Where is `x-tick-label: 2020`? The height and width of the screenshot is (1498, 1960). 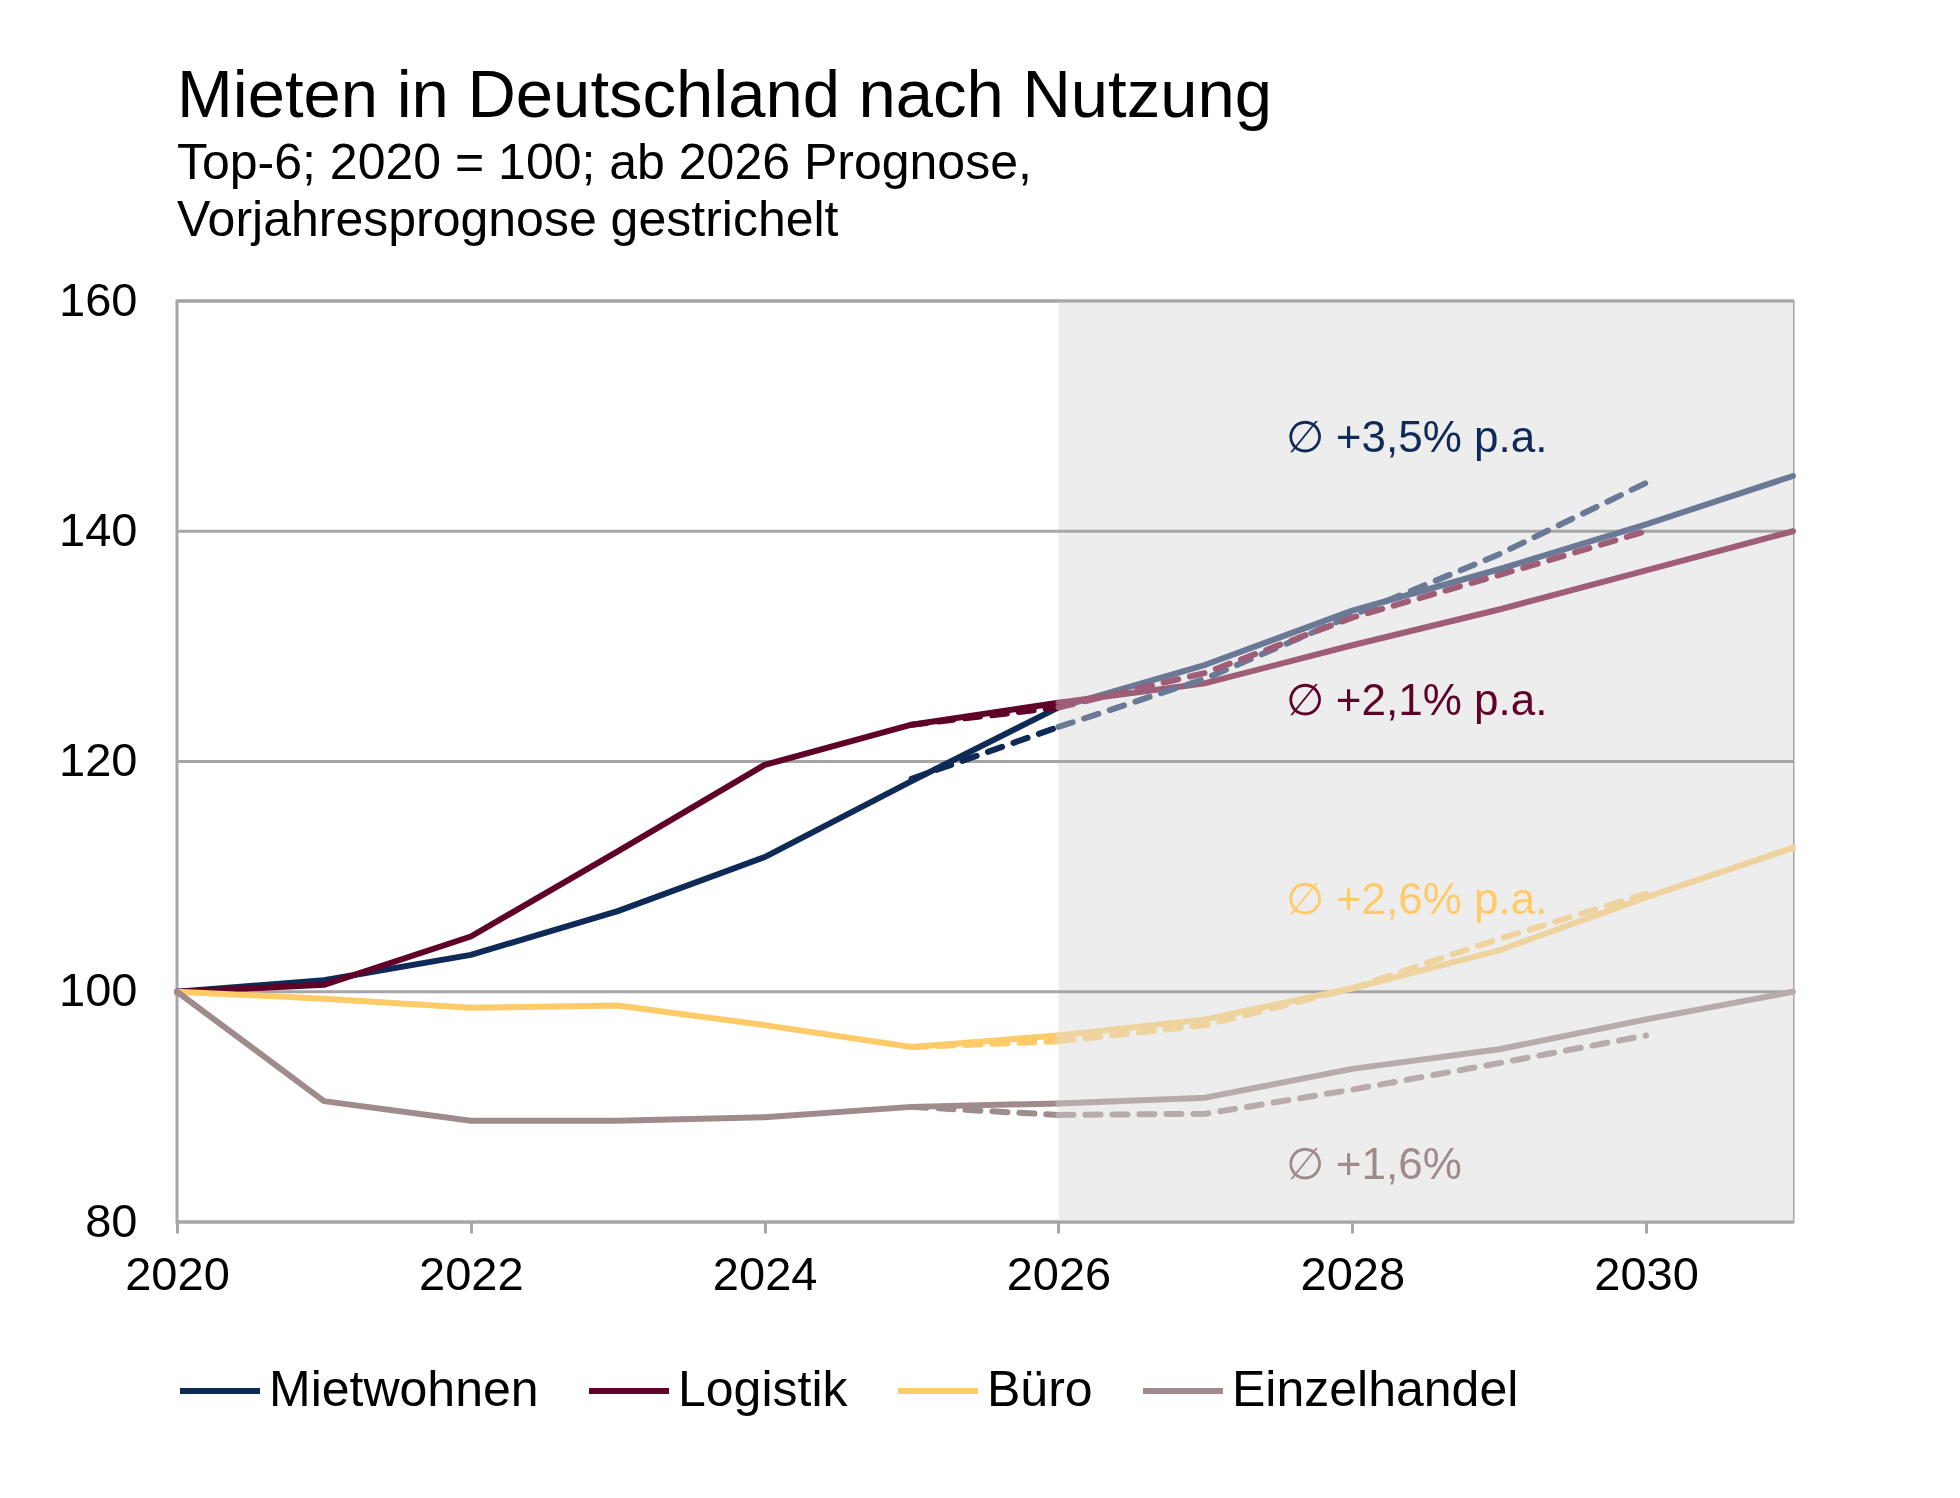
x-tick-label: 2020 is located at coordinates (177, 1273).